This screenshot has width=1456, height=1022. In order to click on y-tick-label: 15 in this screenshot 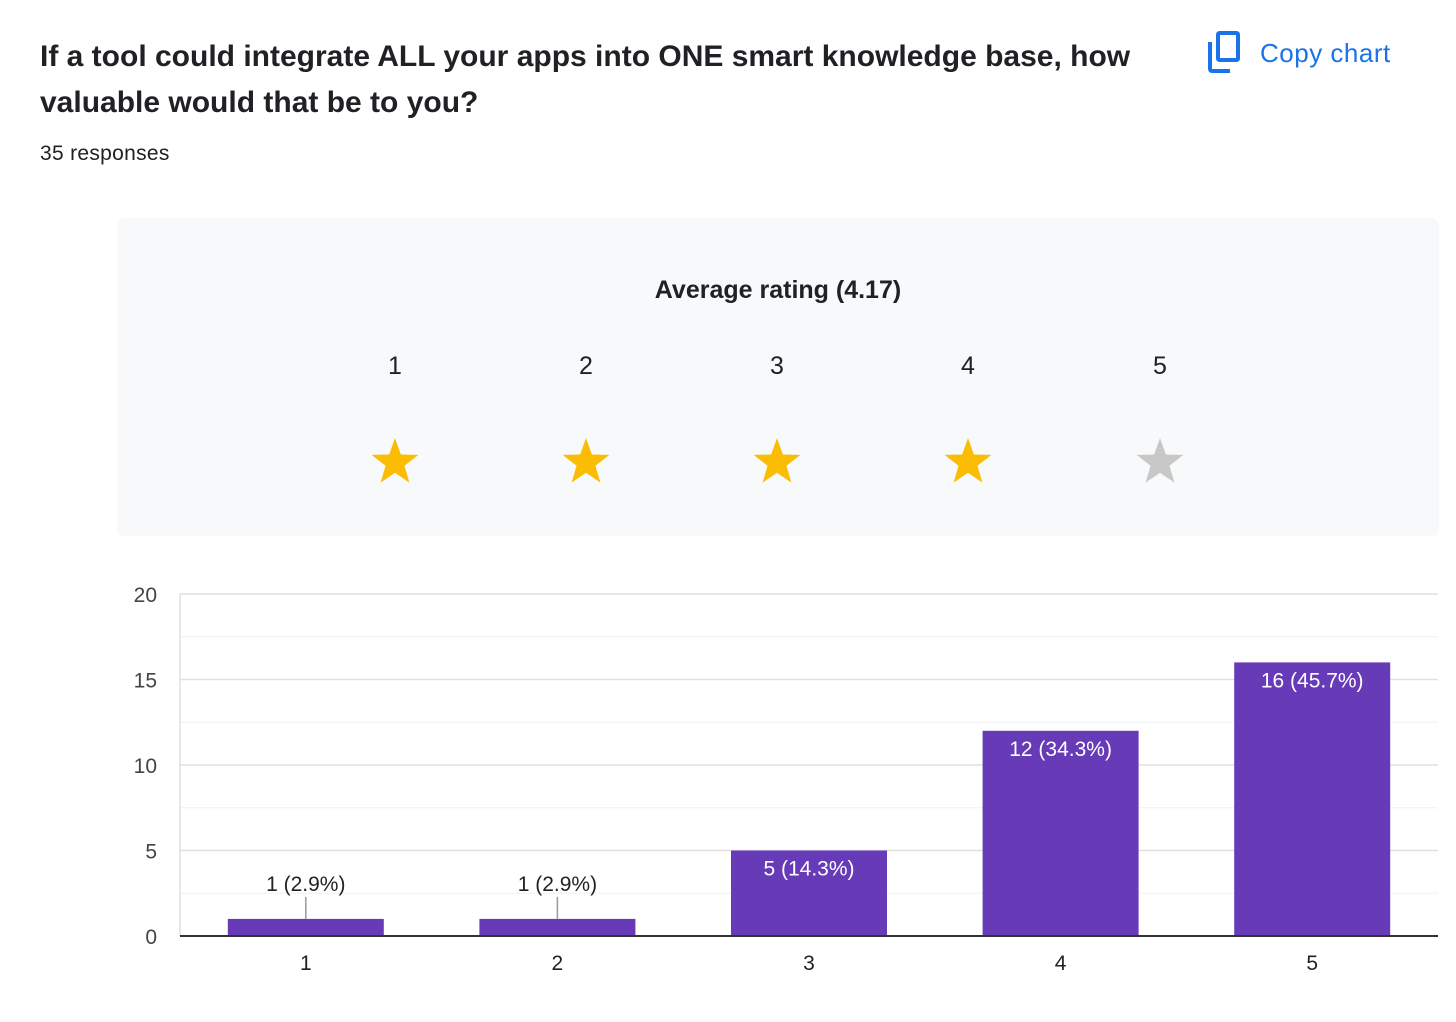, I will do `click(145, 681)`.